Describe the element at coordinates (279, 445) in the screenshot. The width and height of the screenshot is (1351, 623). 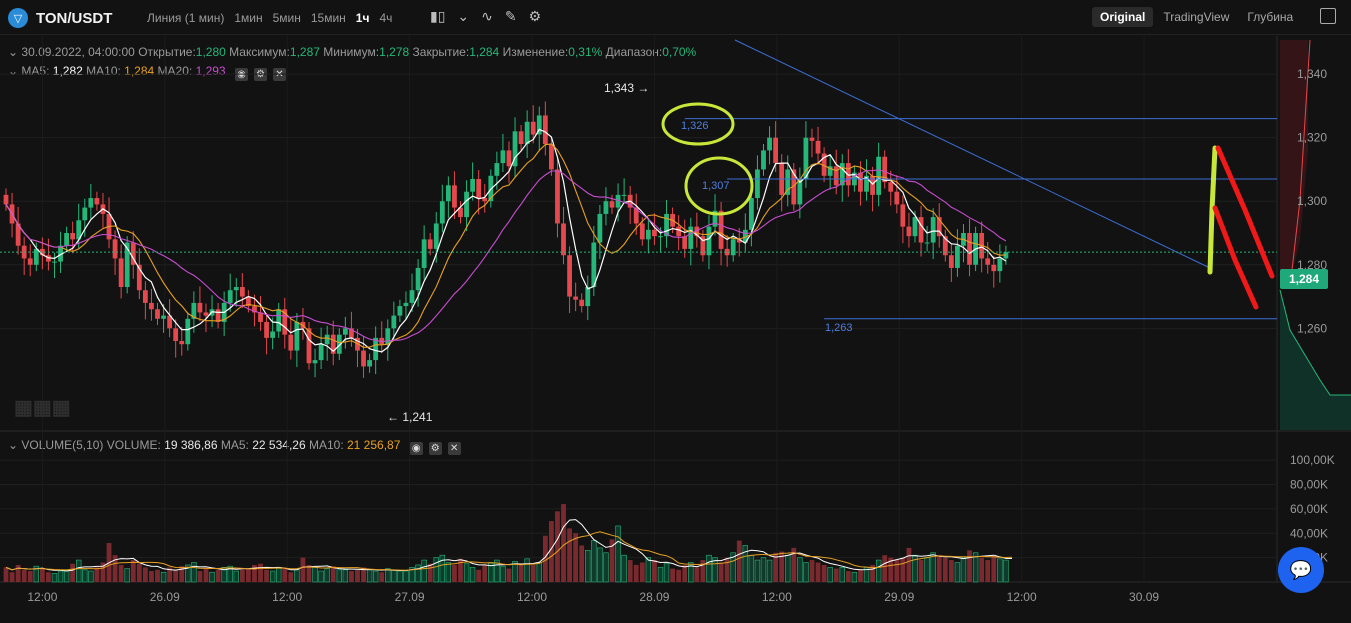
I see `vol-ma5-value: 22 534,26` at that location.